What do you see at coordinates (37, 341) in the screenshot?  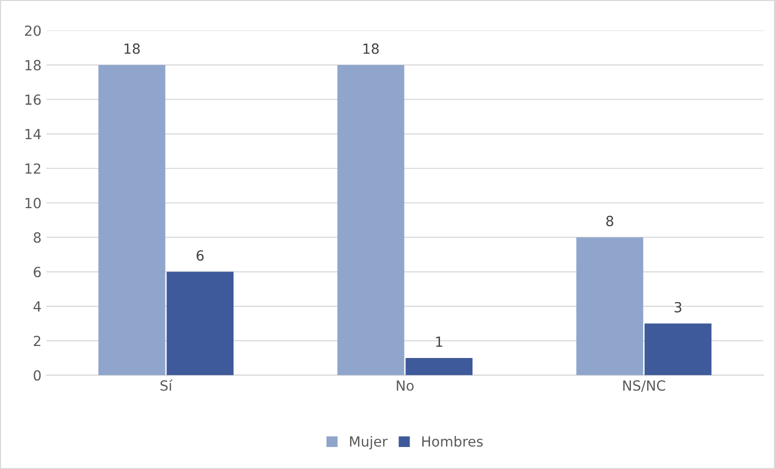 I see `y-tick-label: 2` at bounding box center [37, 341].